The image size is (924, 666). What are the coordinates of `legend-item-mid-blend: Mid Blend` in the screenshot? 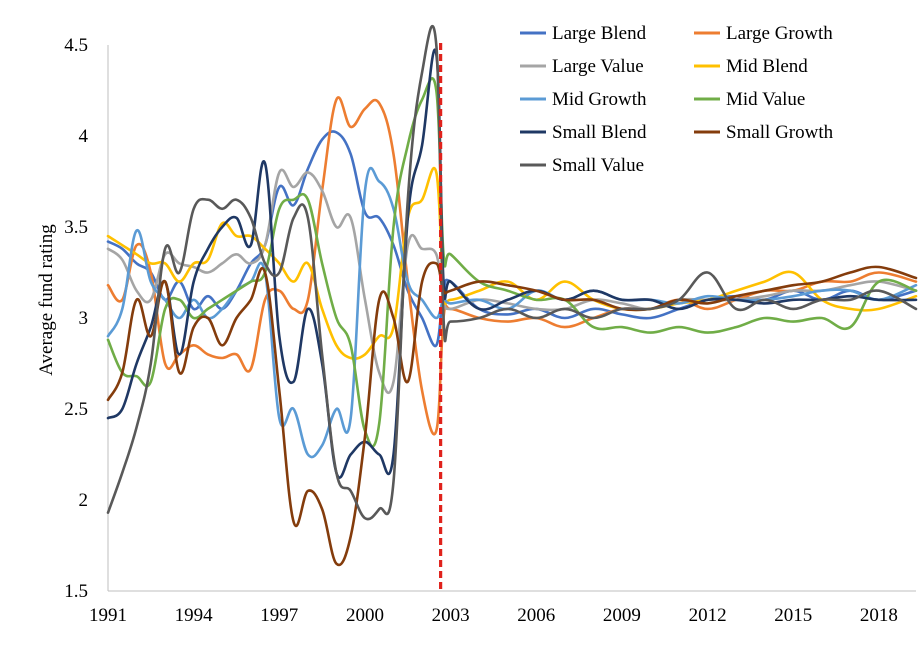 It's located at (751, 66).